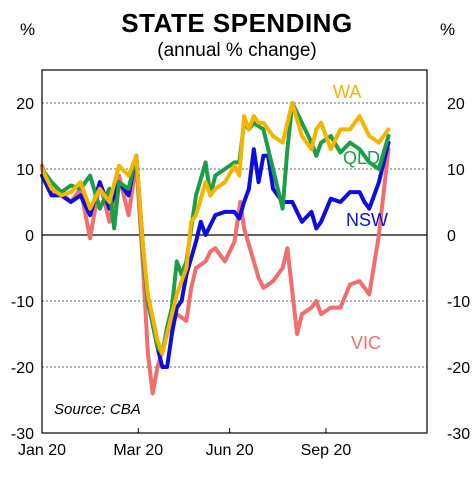 The width and height of the screenshot is (474, 477). I want to click on y-tick-label-right: 0, so click(451, 236).